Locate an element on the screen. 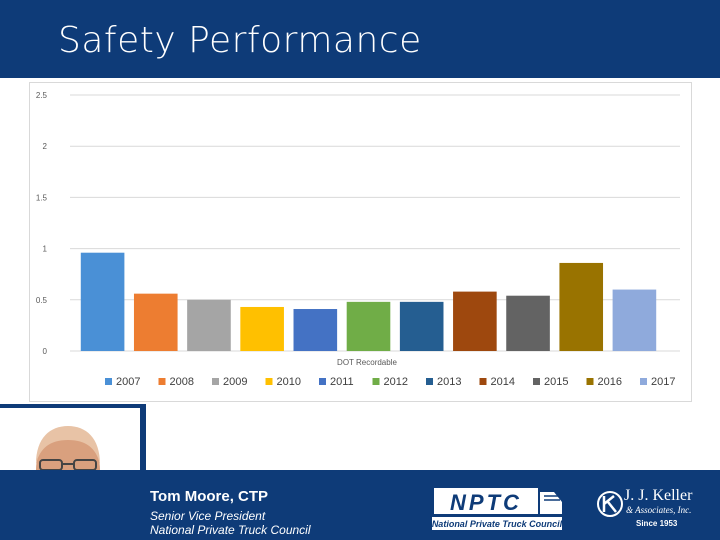 Image resolution: width=720 pixels, height=540 pixels. slide-title: Safety Performance is located at coordinates (240, 40).